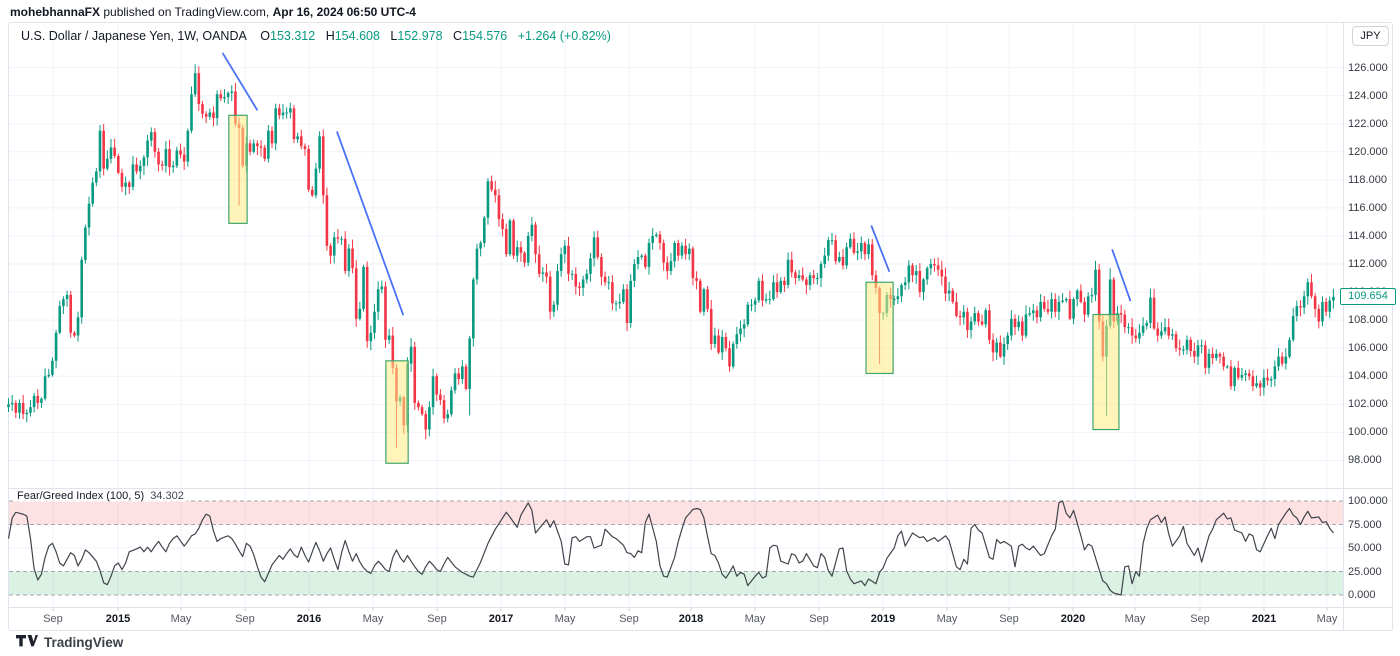  What do you see at coordinates (84, 642) in the screenshot?
I see `tradingview-logo-text: TradingView` at bounding box center [84, 642].